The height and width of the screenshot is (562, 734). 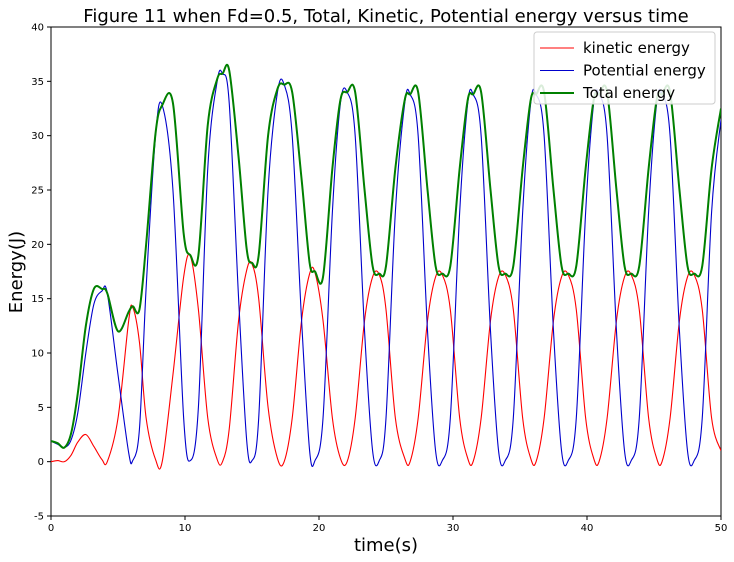 What do you see at coordinates (39, 517) in the screenshot?
I see `y-tick-label: -5` at bounding box center [39, 517].